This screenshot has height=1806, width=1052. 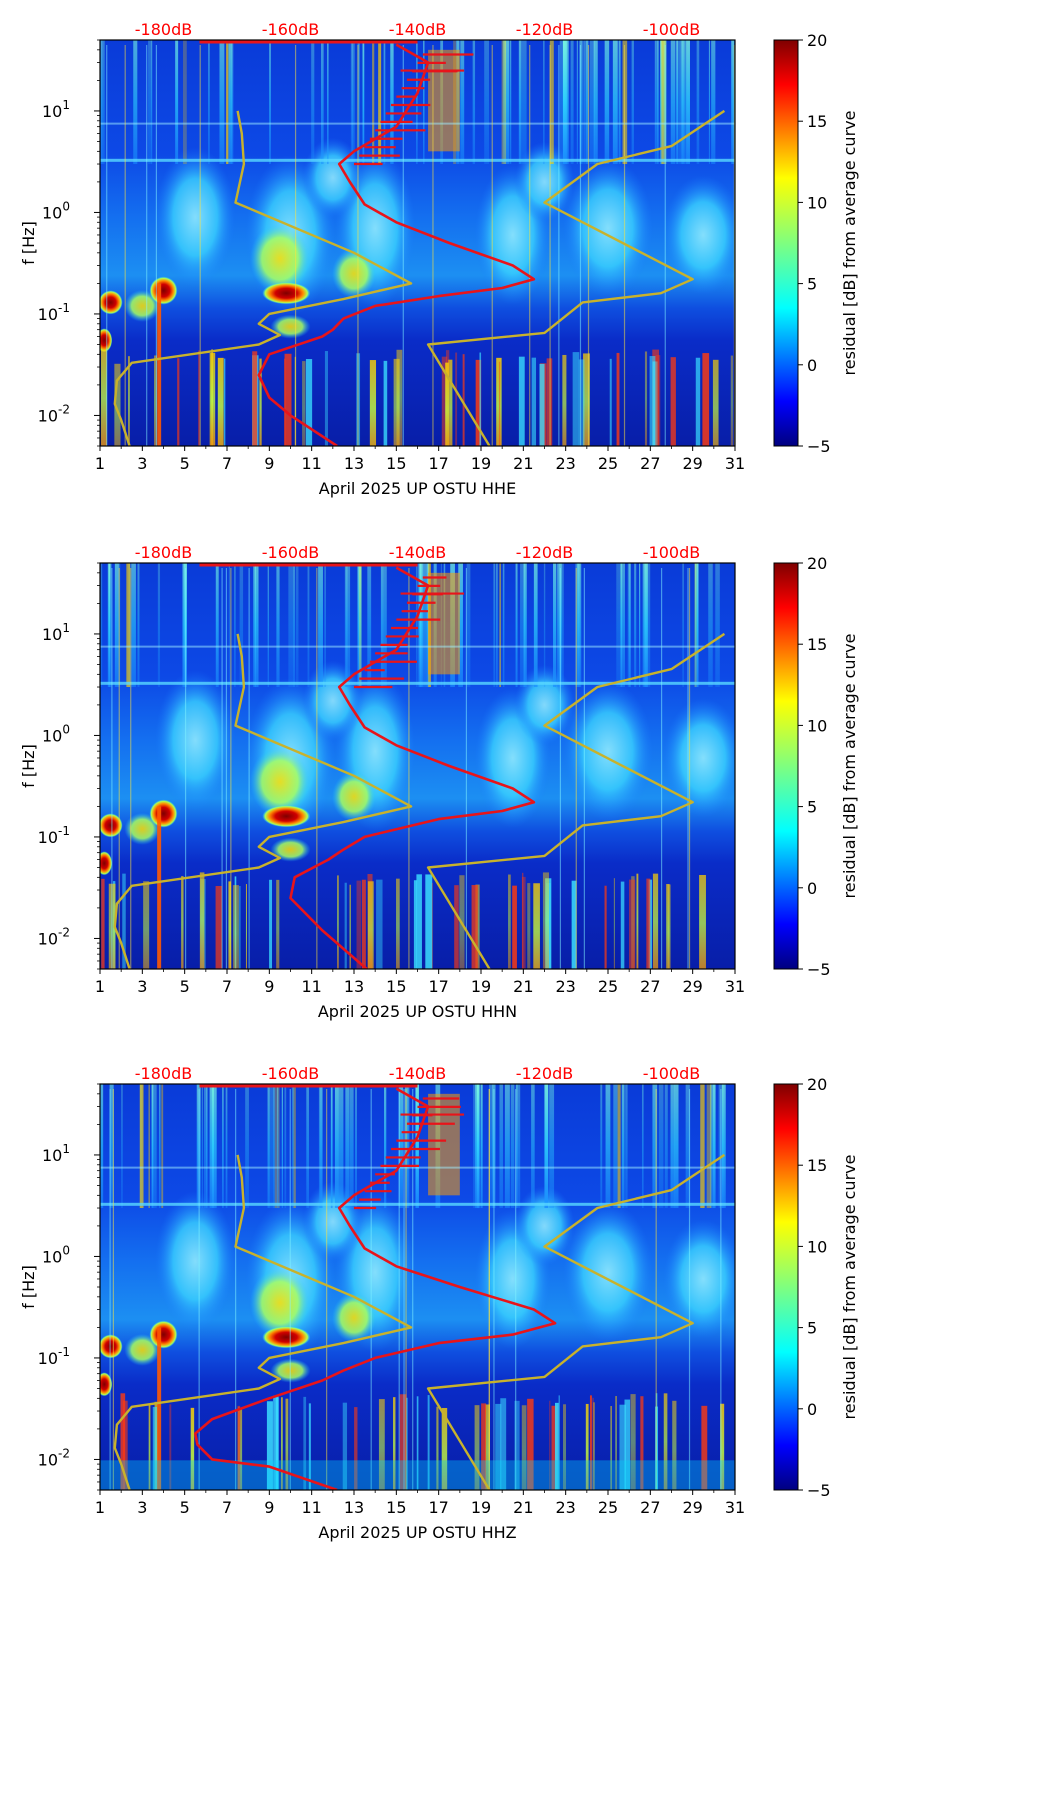 What do you see at coordinates (417, 1532) in the screenshot?
I see `x-axis-label: April 2025 UP OSTU HHZ` at bounding box center [417, 1532].